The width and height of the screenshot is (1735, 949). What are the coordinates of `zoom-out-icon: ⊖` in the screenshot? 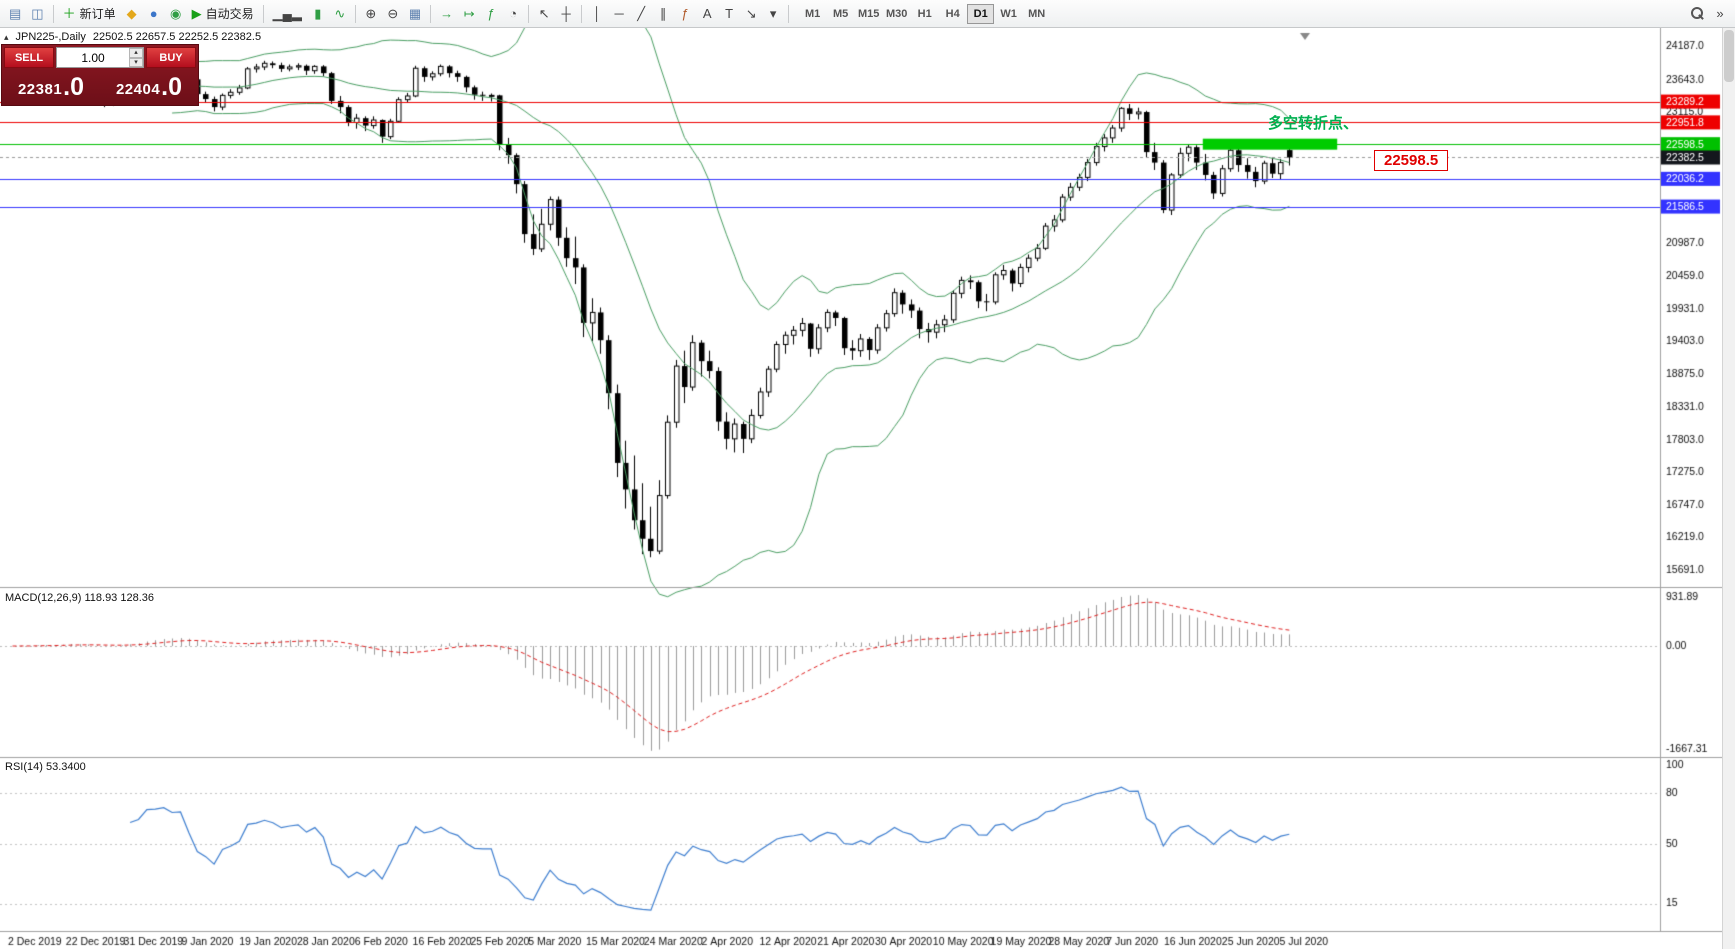 It's located at (393, 13).